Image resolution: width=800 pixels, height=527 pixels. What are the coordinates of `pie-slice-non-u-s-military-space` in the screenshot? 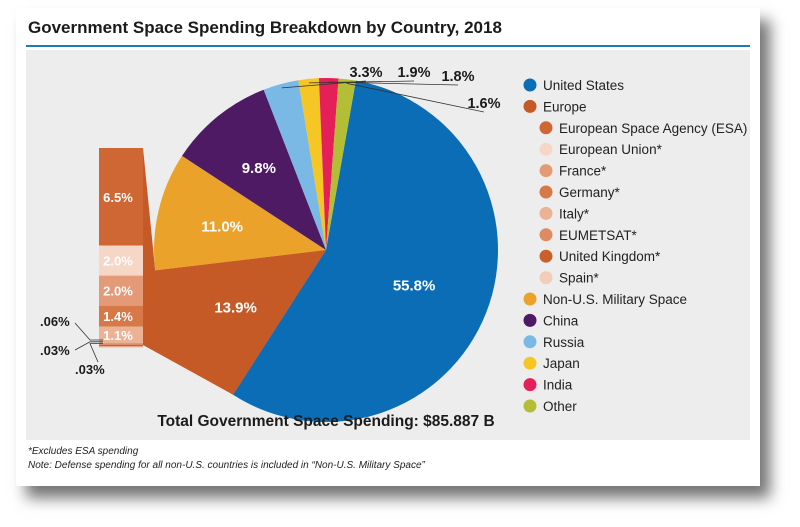 It's located at (239, 213).